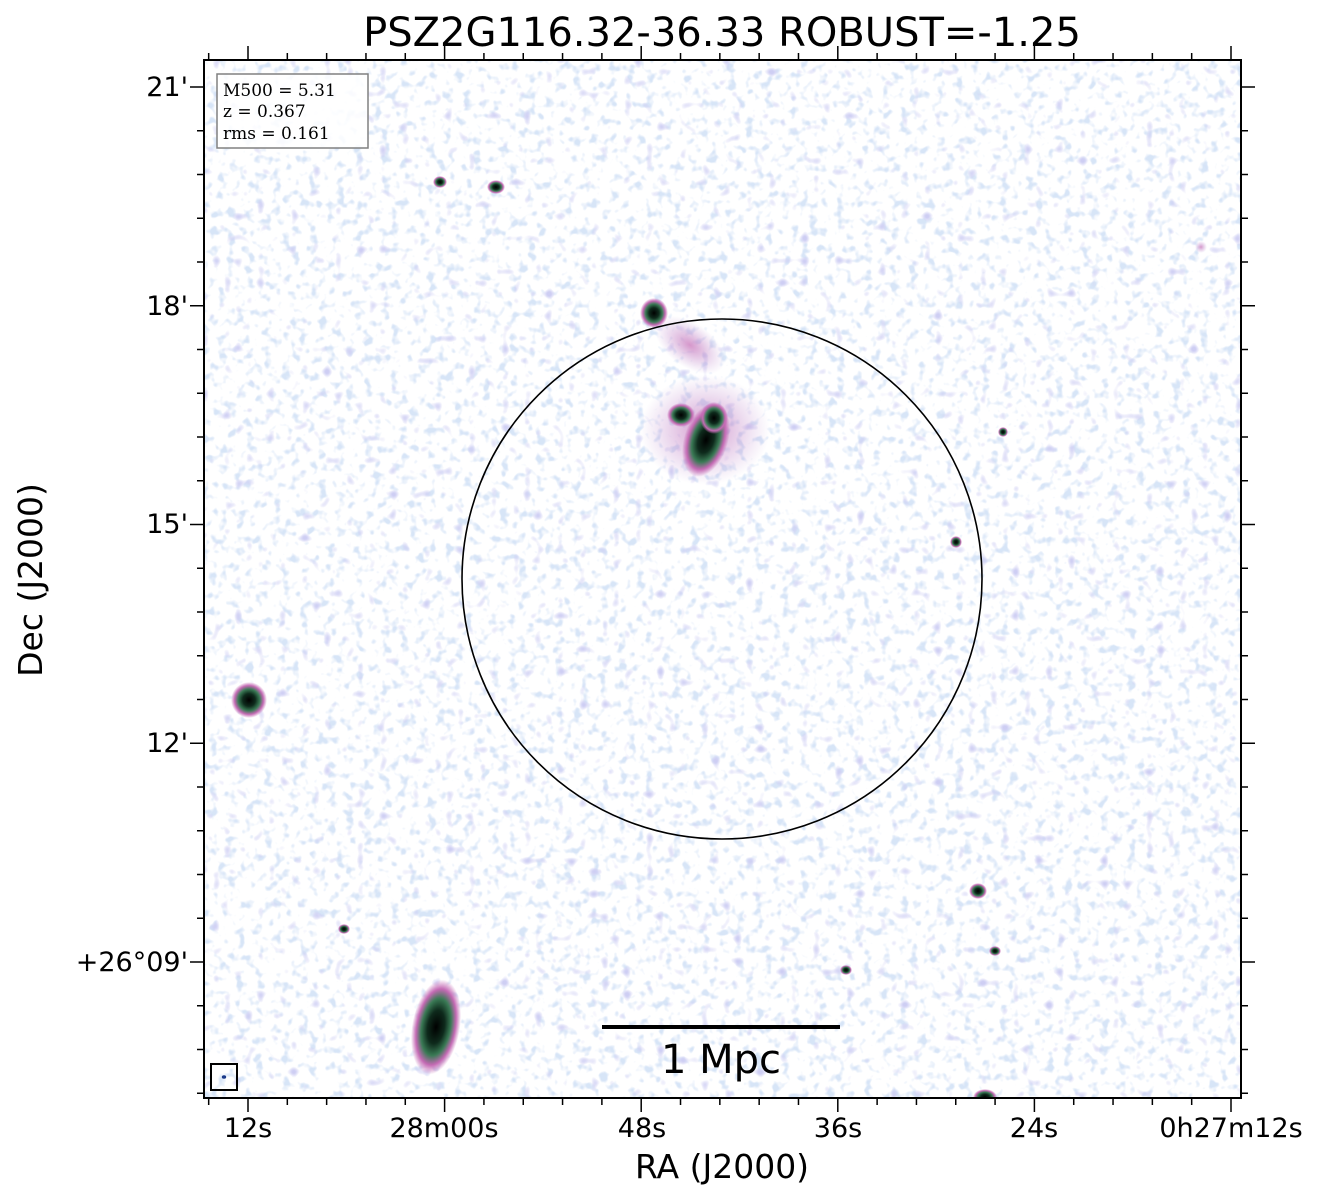 The width and height of the screenshot is (1328, 1200). I want to click on info-redshift: z = 0.367, so click(264, 112).